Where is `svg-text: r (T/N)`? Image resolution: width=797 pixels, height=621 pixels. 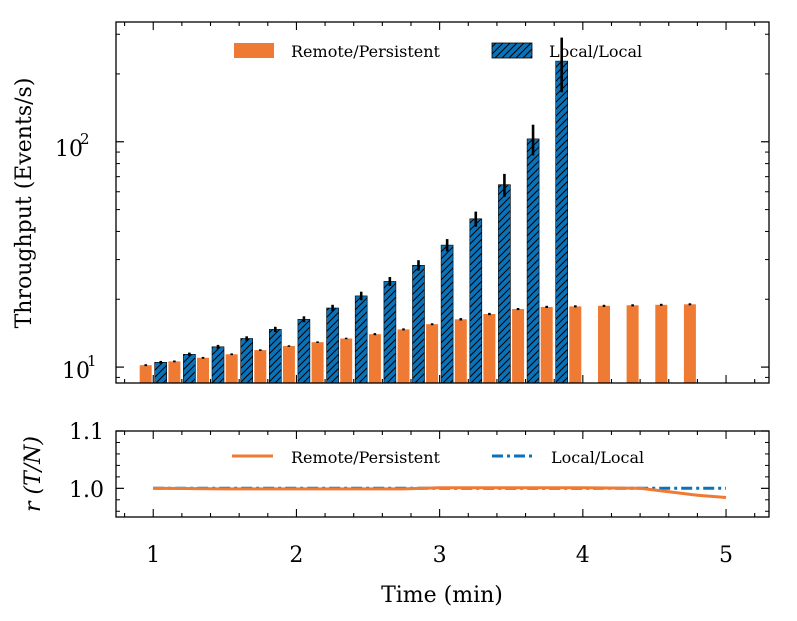
svg-text: r (T/N) is located at coordinates (33, 474).